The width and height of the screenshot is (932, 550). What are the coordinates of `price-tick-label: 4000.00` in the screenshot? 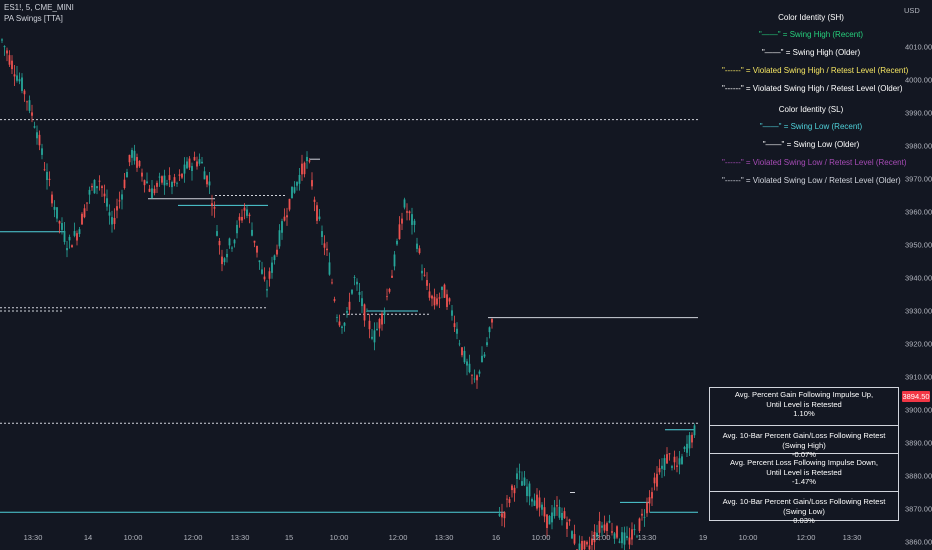 It's located at (918, 80).